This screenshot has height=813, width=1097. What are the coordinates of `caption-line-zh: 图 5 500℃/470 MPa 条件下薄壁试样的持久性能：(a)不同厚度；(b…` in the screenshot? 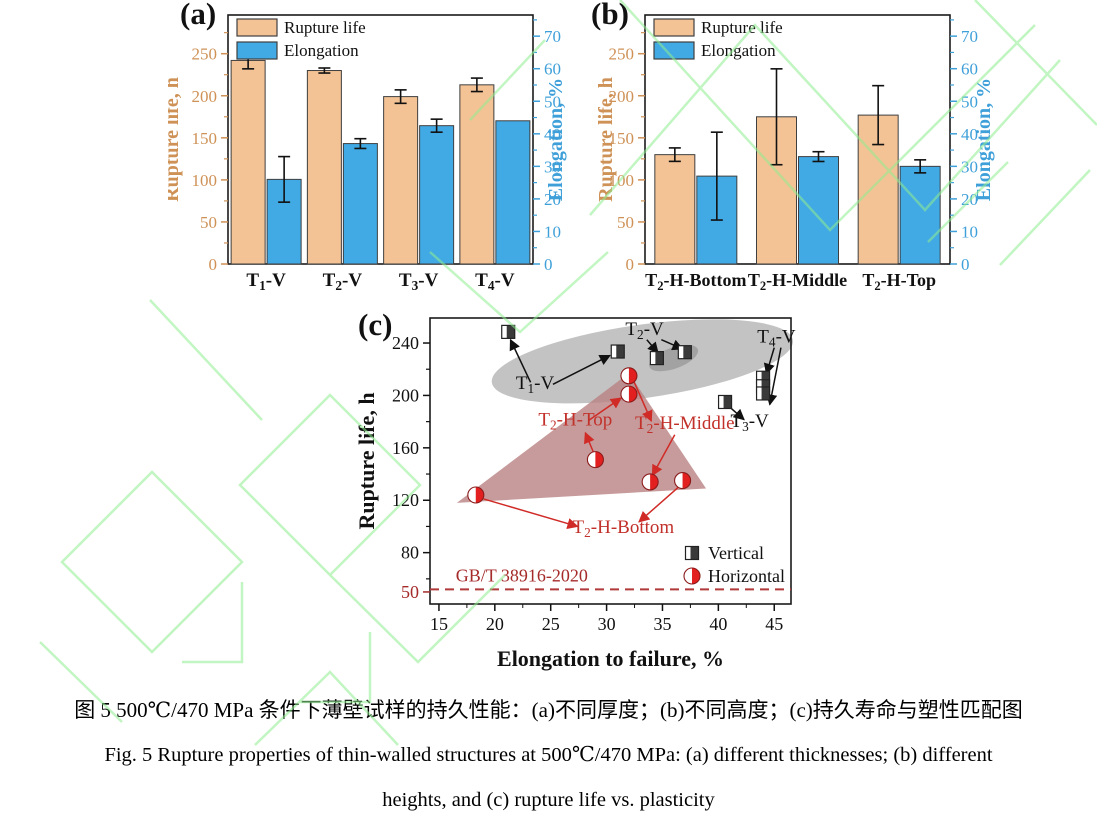 It's located at (548, 710).